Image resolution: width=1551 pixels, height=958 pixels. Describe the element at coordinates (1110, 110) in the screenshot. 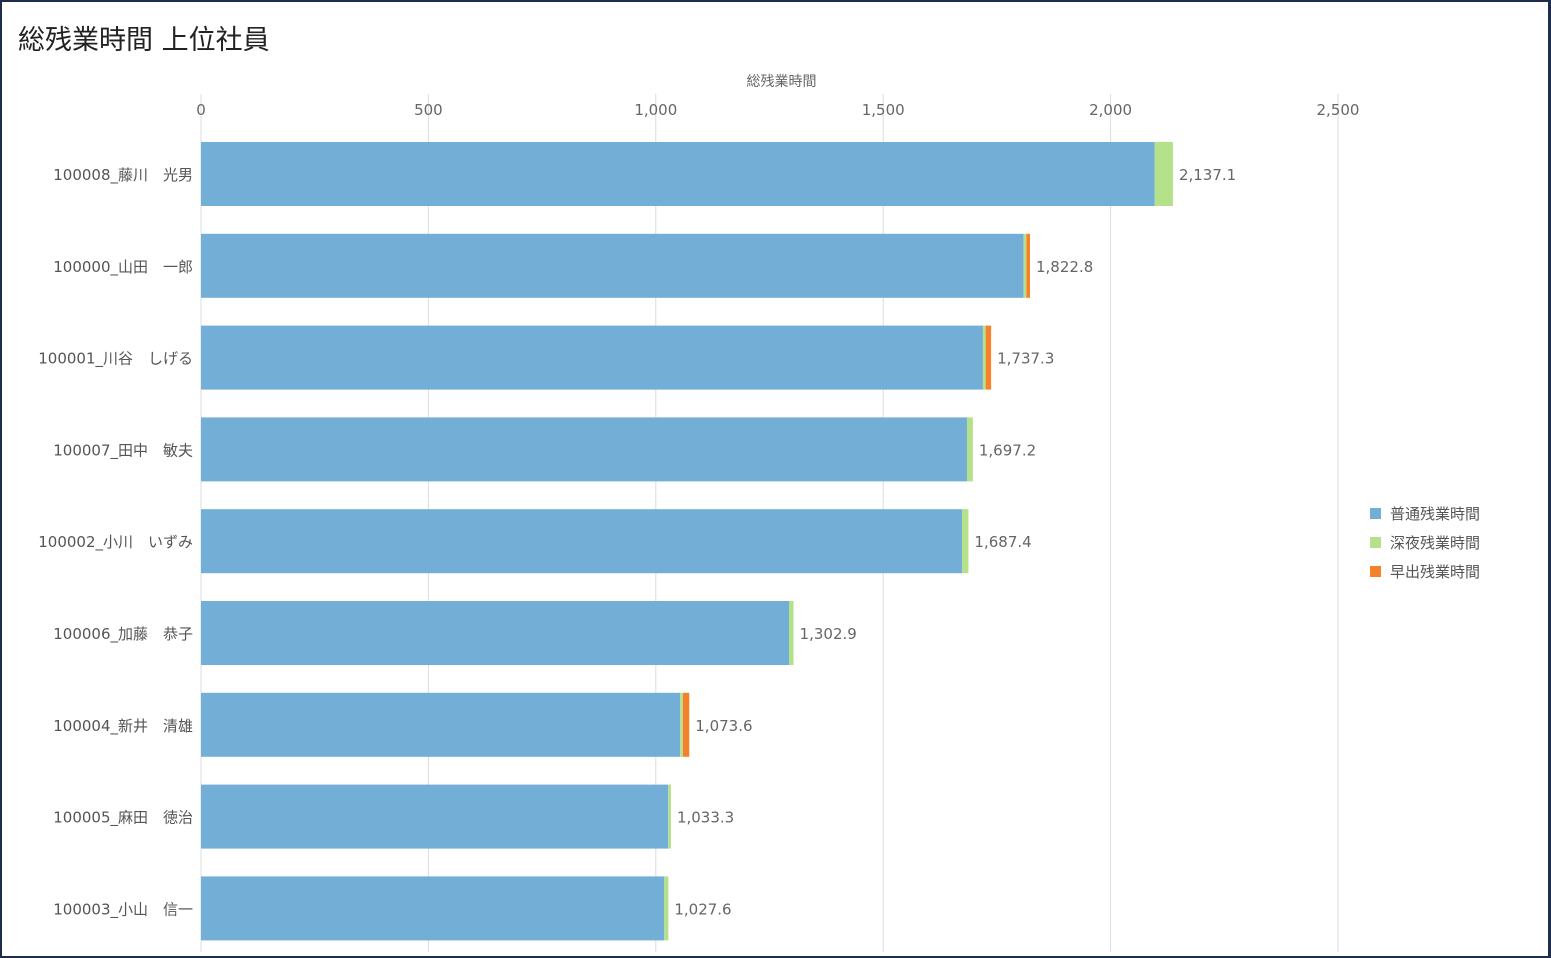

I see `x-tick-label: 2,000` at that location.